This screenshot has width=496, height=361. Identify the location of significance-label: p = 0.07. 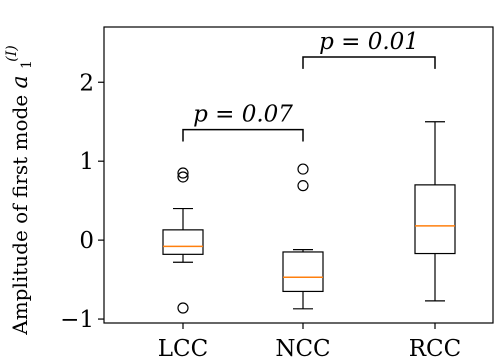
(243, 115).